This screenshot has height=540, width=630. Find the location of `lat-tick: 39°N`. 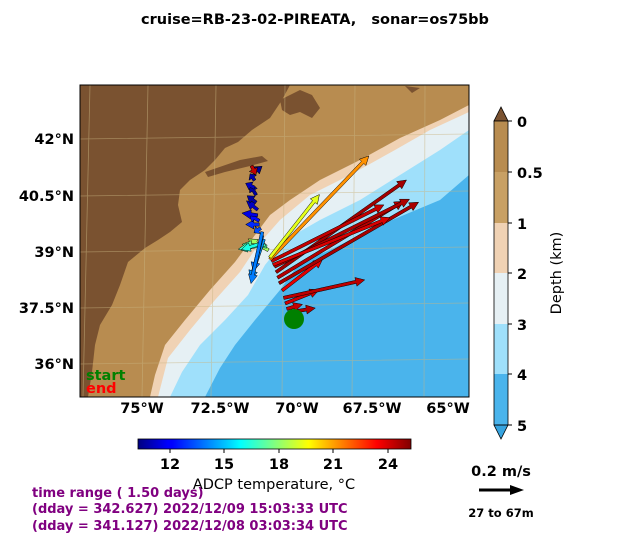

lat-tick: 39°N is located at coordinates (54, 253).